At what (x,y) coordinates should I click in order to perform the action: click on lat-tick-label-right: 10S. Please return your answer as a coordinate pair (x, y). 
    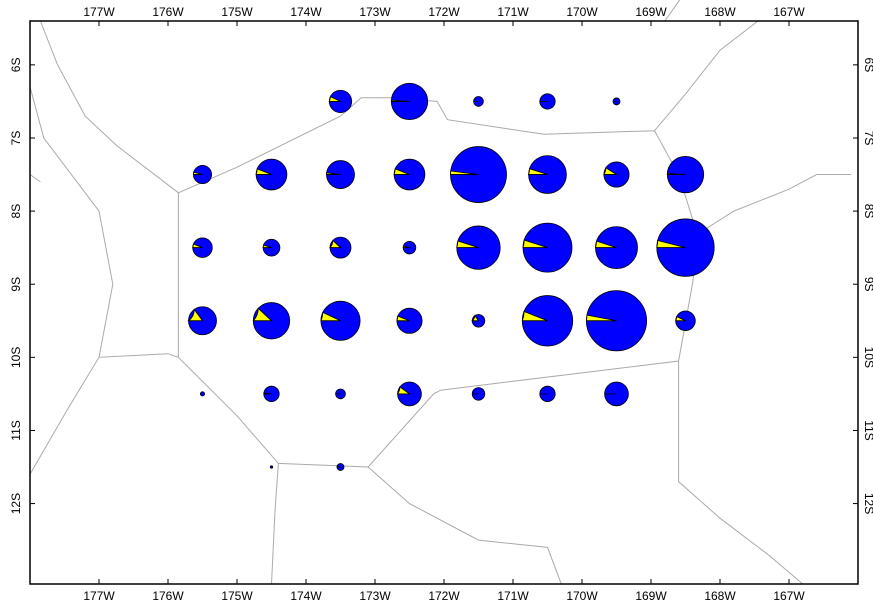
    Looking at the image, I should click on (867, 357).